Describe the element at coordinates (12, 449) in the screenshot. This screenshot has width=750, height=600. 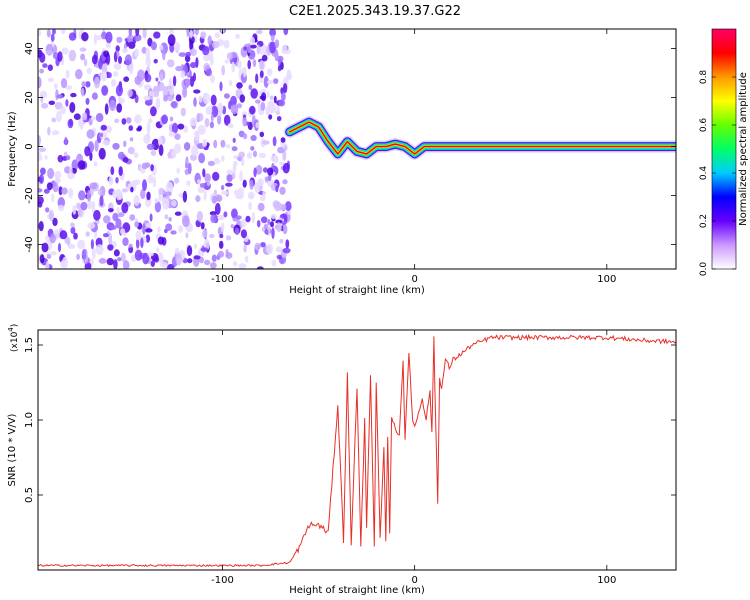
I see `snr-ylabel: SNR (10 * V/V)` at that location.